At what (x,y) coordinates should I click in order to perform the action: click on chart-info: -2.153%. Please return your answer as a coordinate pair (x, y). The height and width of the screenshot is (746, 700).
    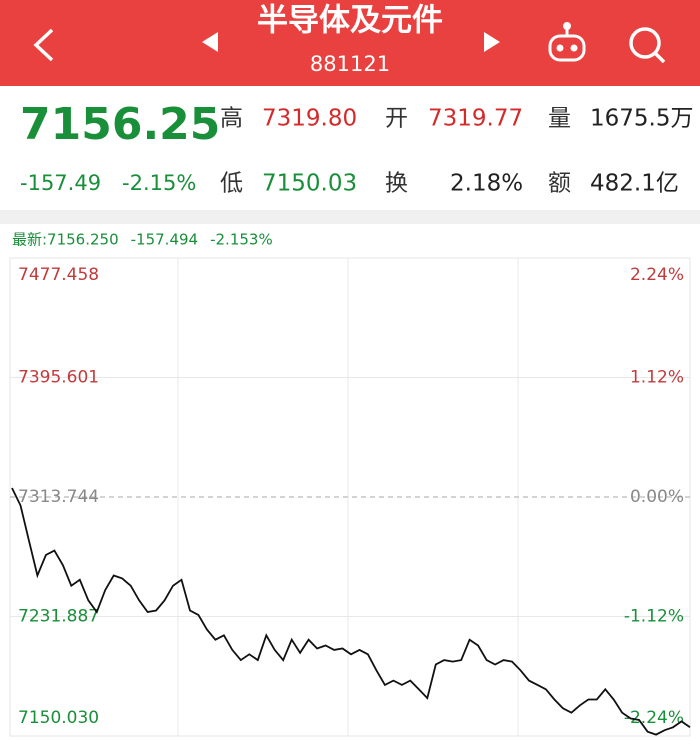
    Looking at the image, I should click on (241, 240).